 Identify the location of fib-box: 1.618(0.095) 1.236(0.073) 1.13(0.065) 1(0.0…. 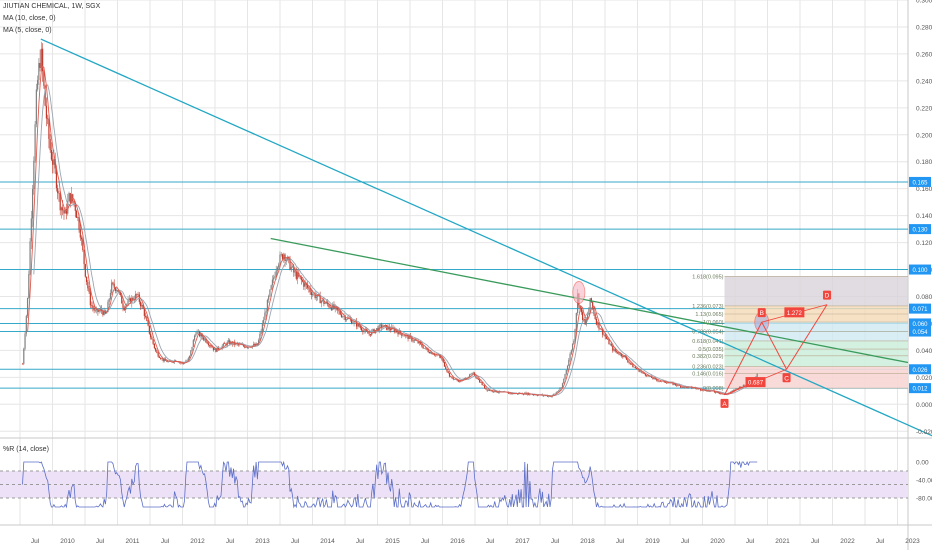
(800, 333).